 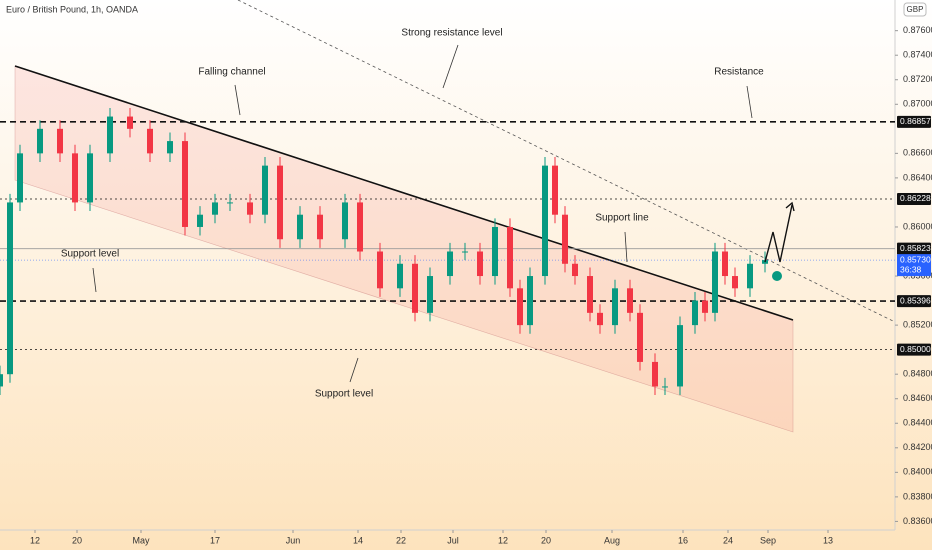 I want to click on x-tick-label: May, so click(x=141, y=540).